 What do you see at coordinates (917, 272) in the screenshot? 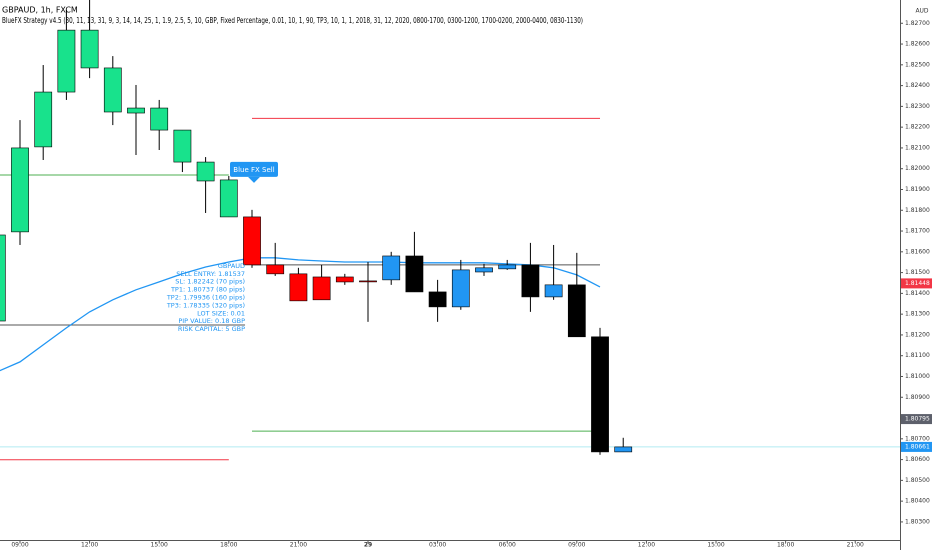
I see `y-tick-label: 1.81500` at bounding box center [917, 272].